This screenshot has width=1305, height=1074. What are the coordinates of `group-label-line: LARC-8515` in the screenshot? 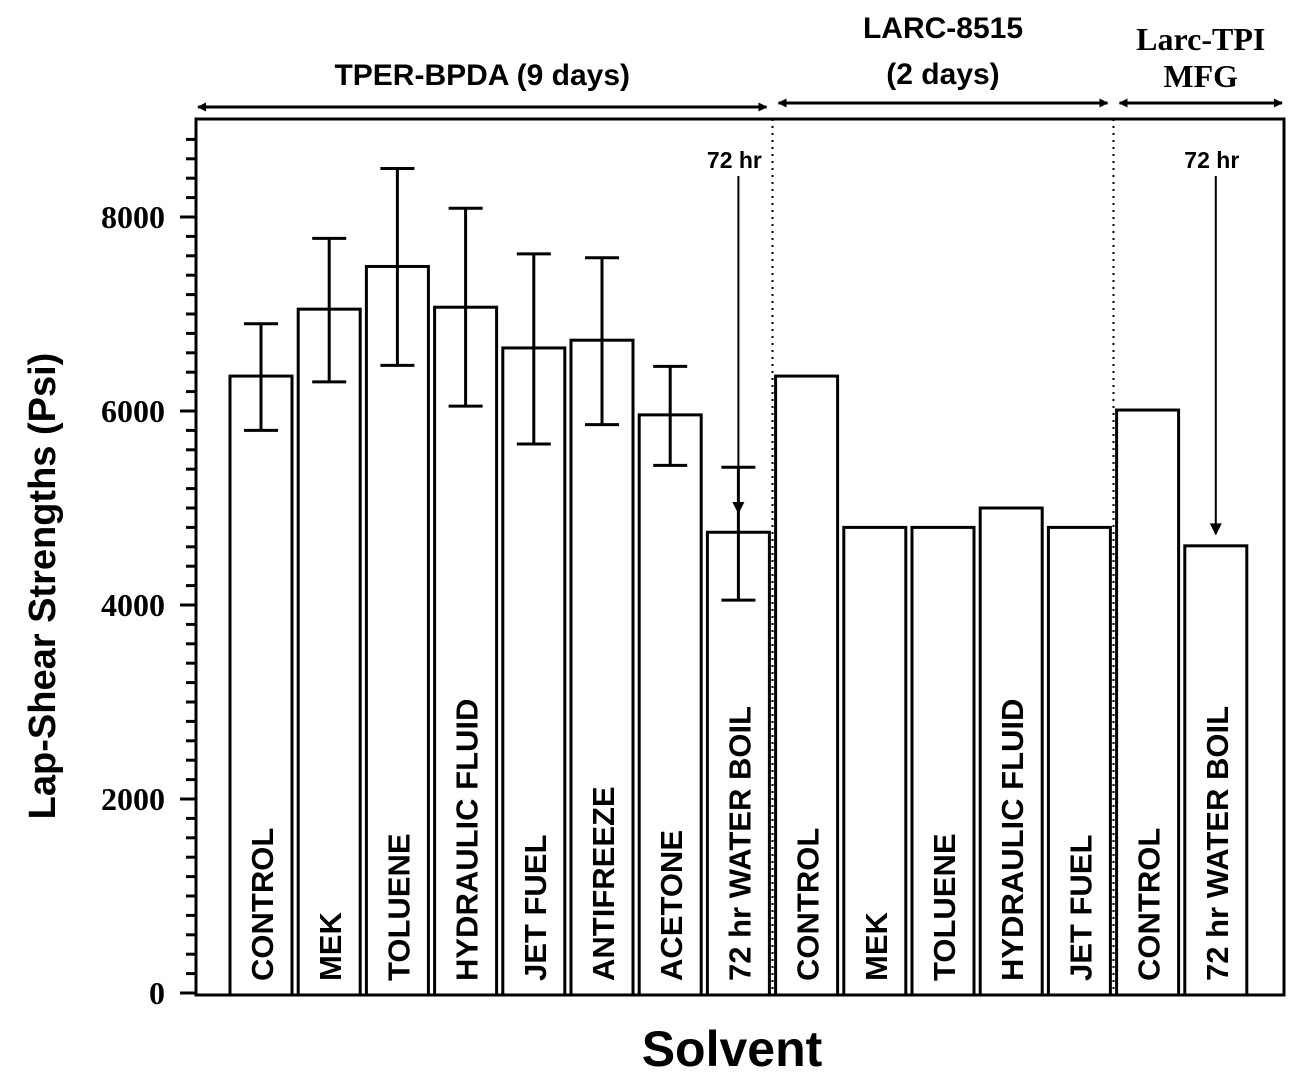 It's located at (943, 28).